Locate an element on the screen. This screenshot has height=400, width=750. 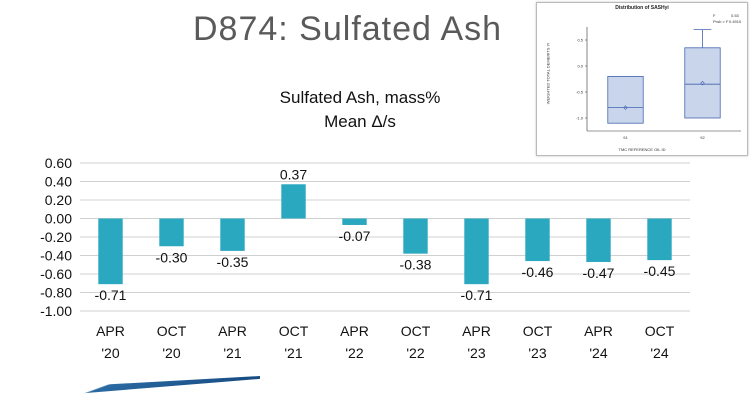
data-label: -0.45 is located at coordinates (660, 271).